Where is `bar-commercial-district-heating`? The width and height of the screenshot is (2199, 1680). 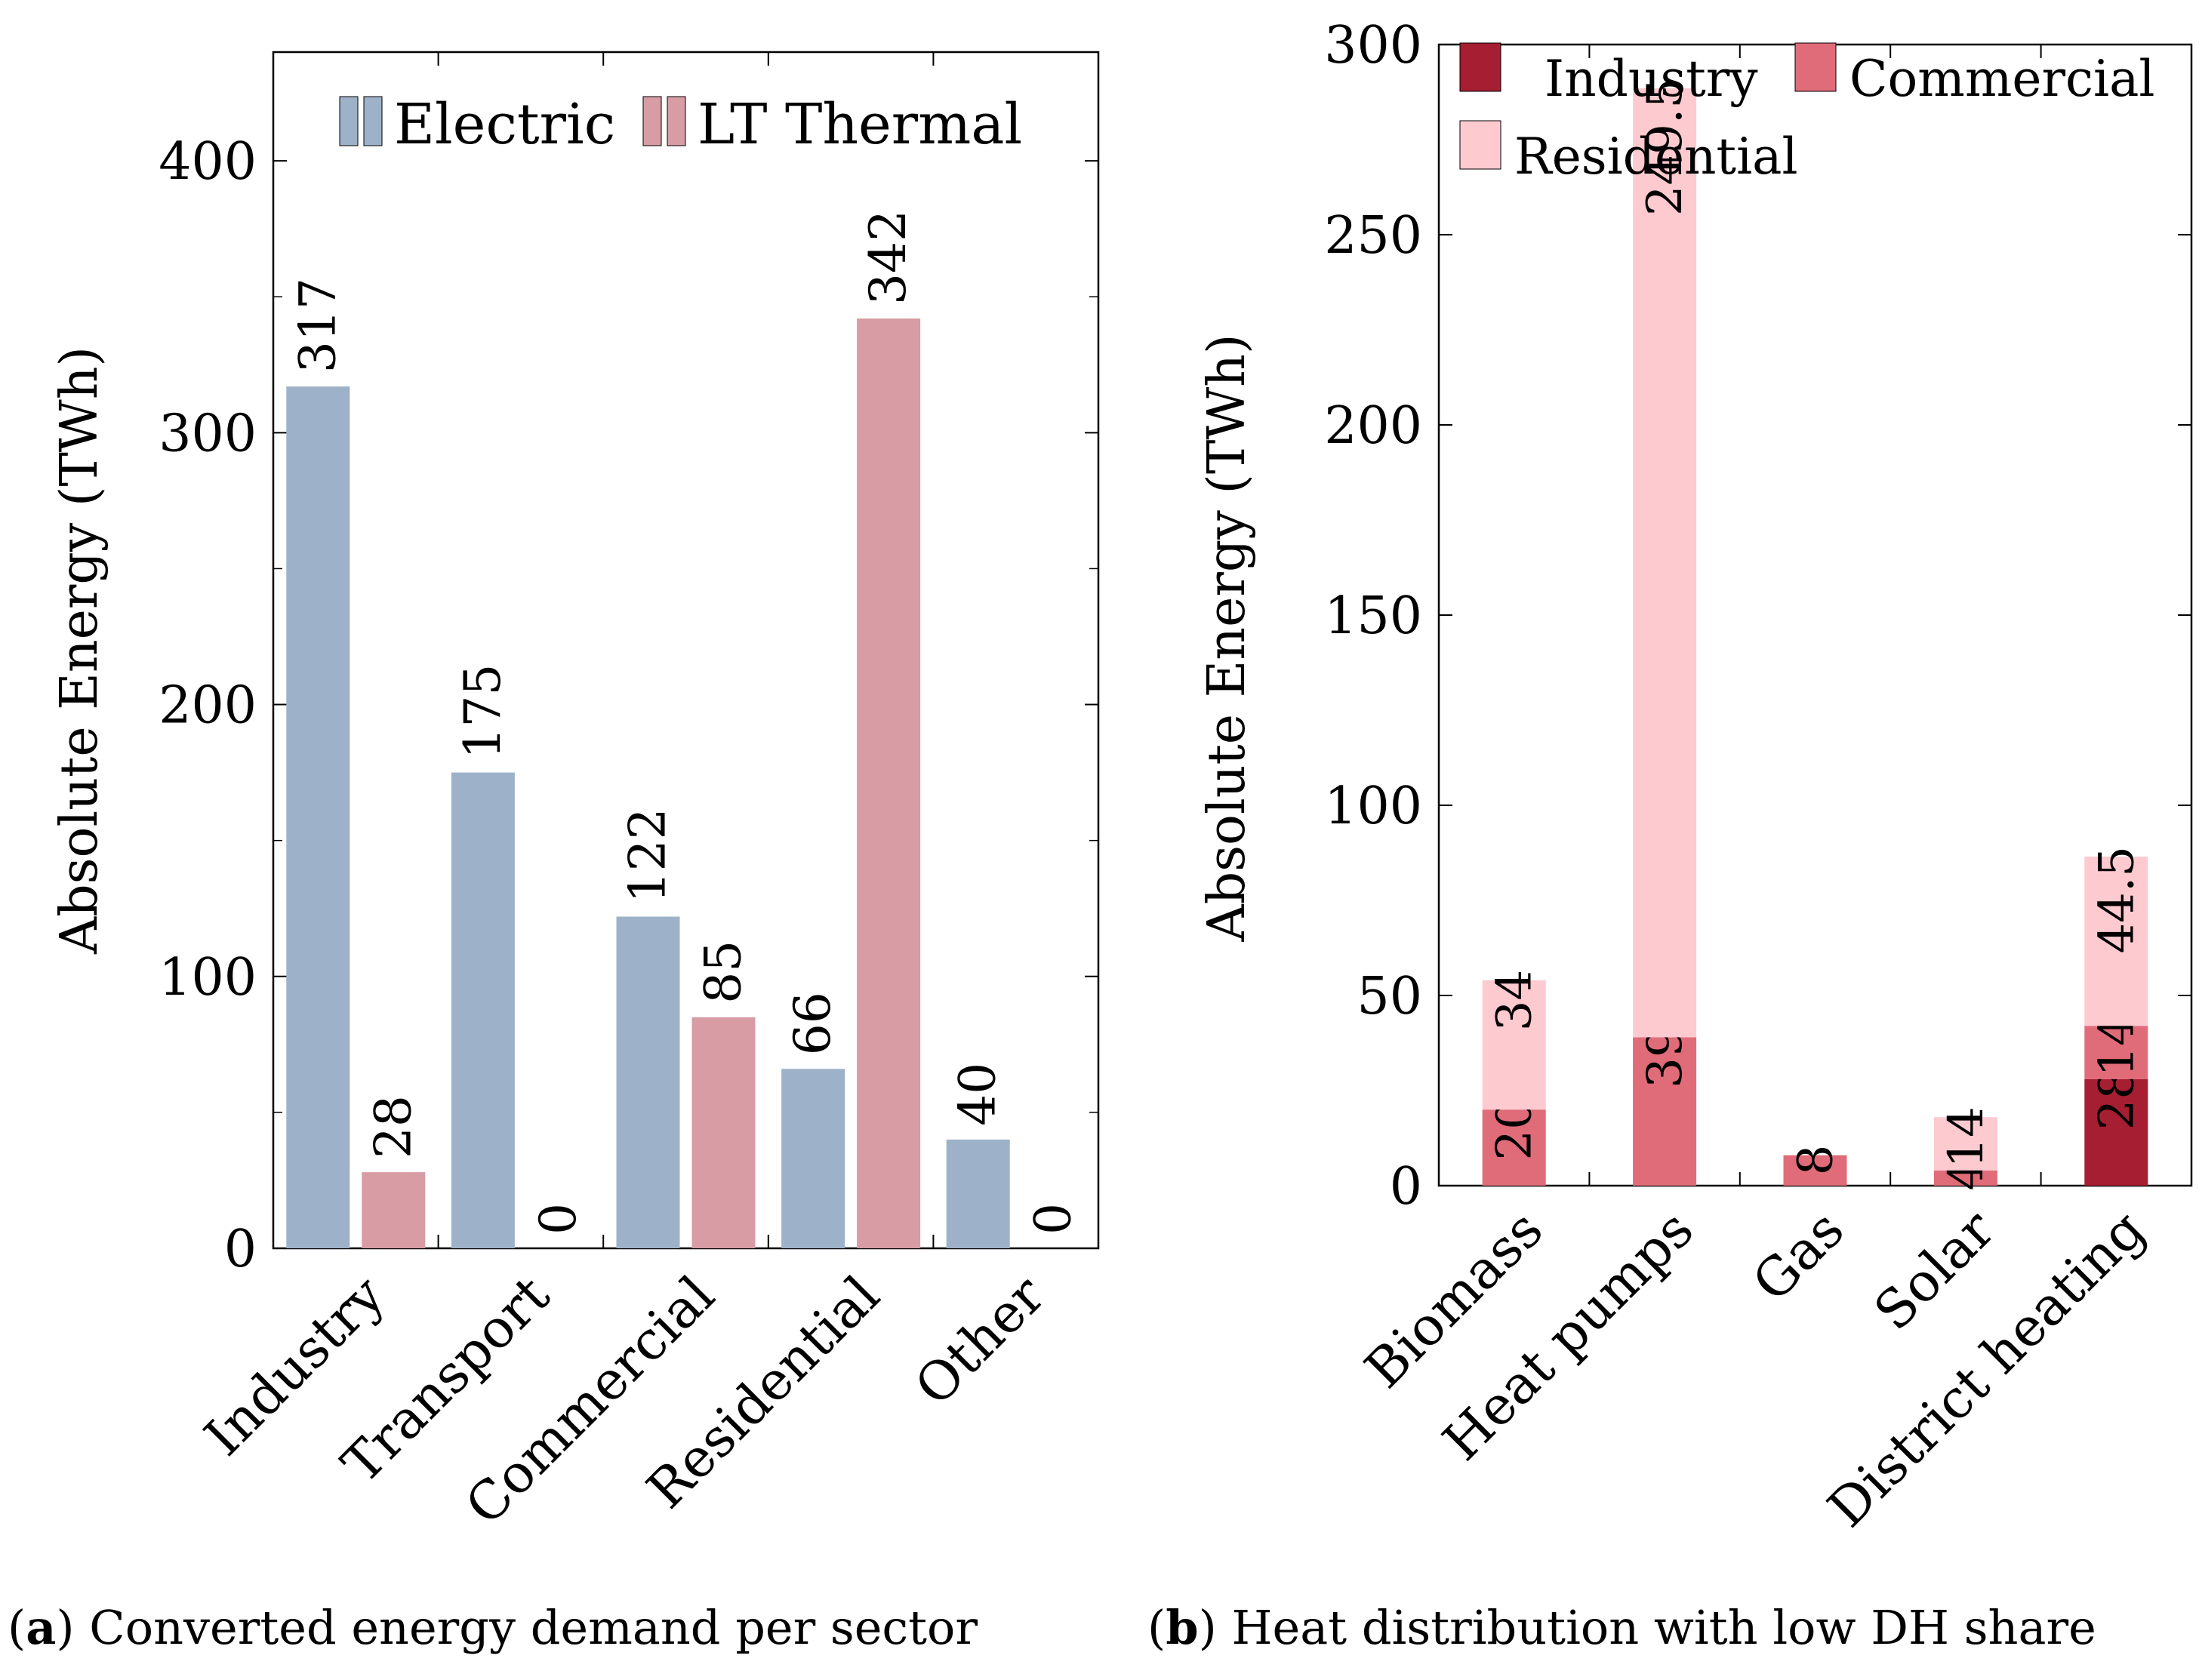
bar-commercial-district-heating is located at coordinates (2116, 1052).